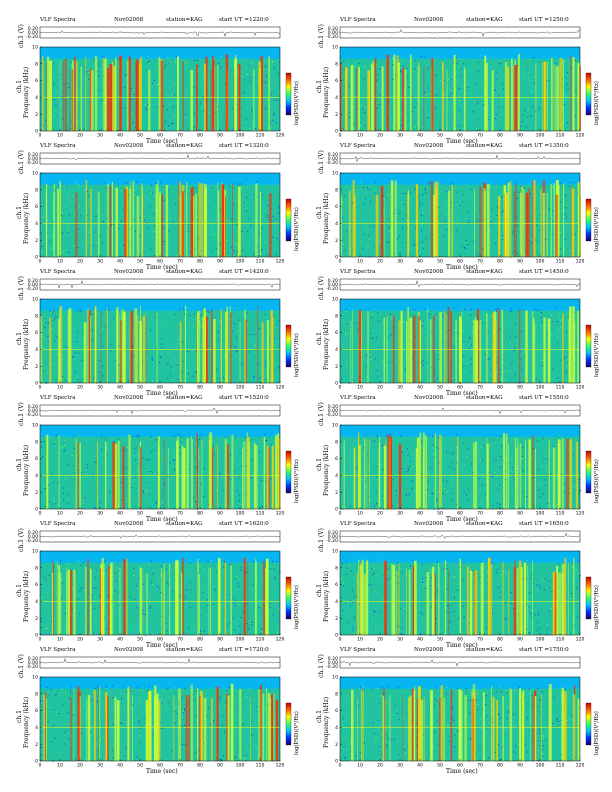  I want to click on spectrogram-top-band, so click(460, 431).